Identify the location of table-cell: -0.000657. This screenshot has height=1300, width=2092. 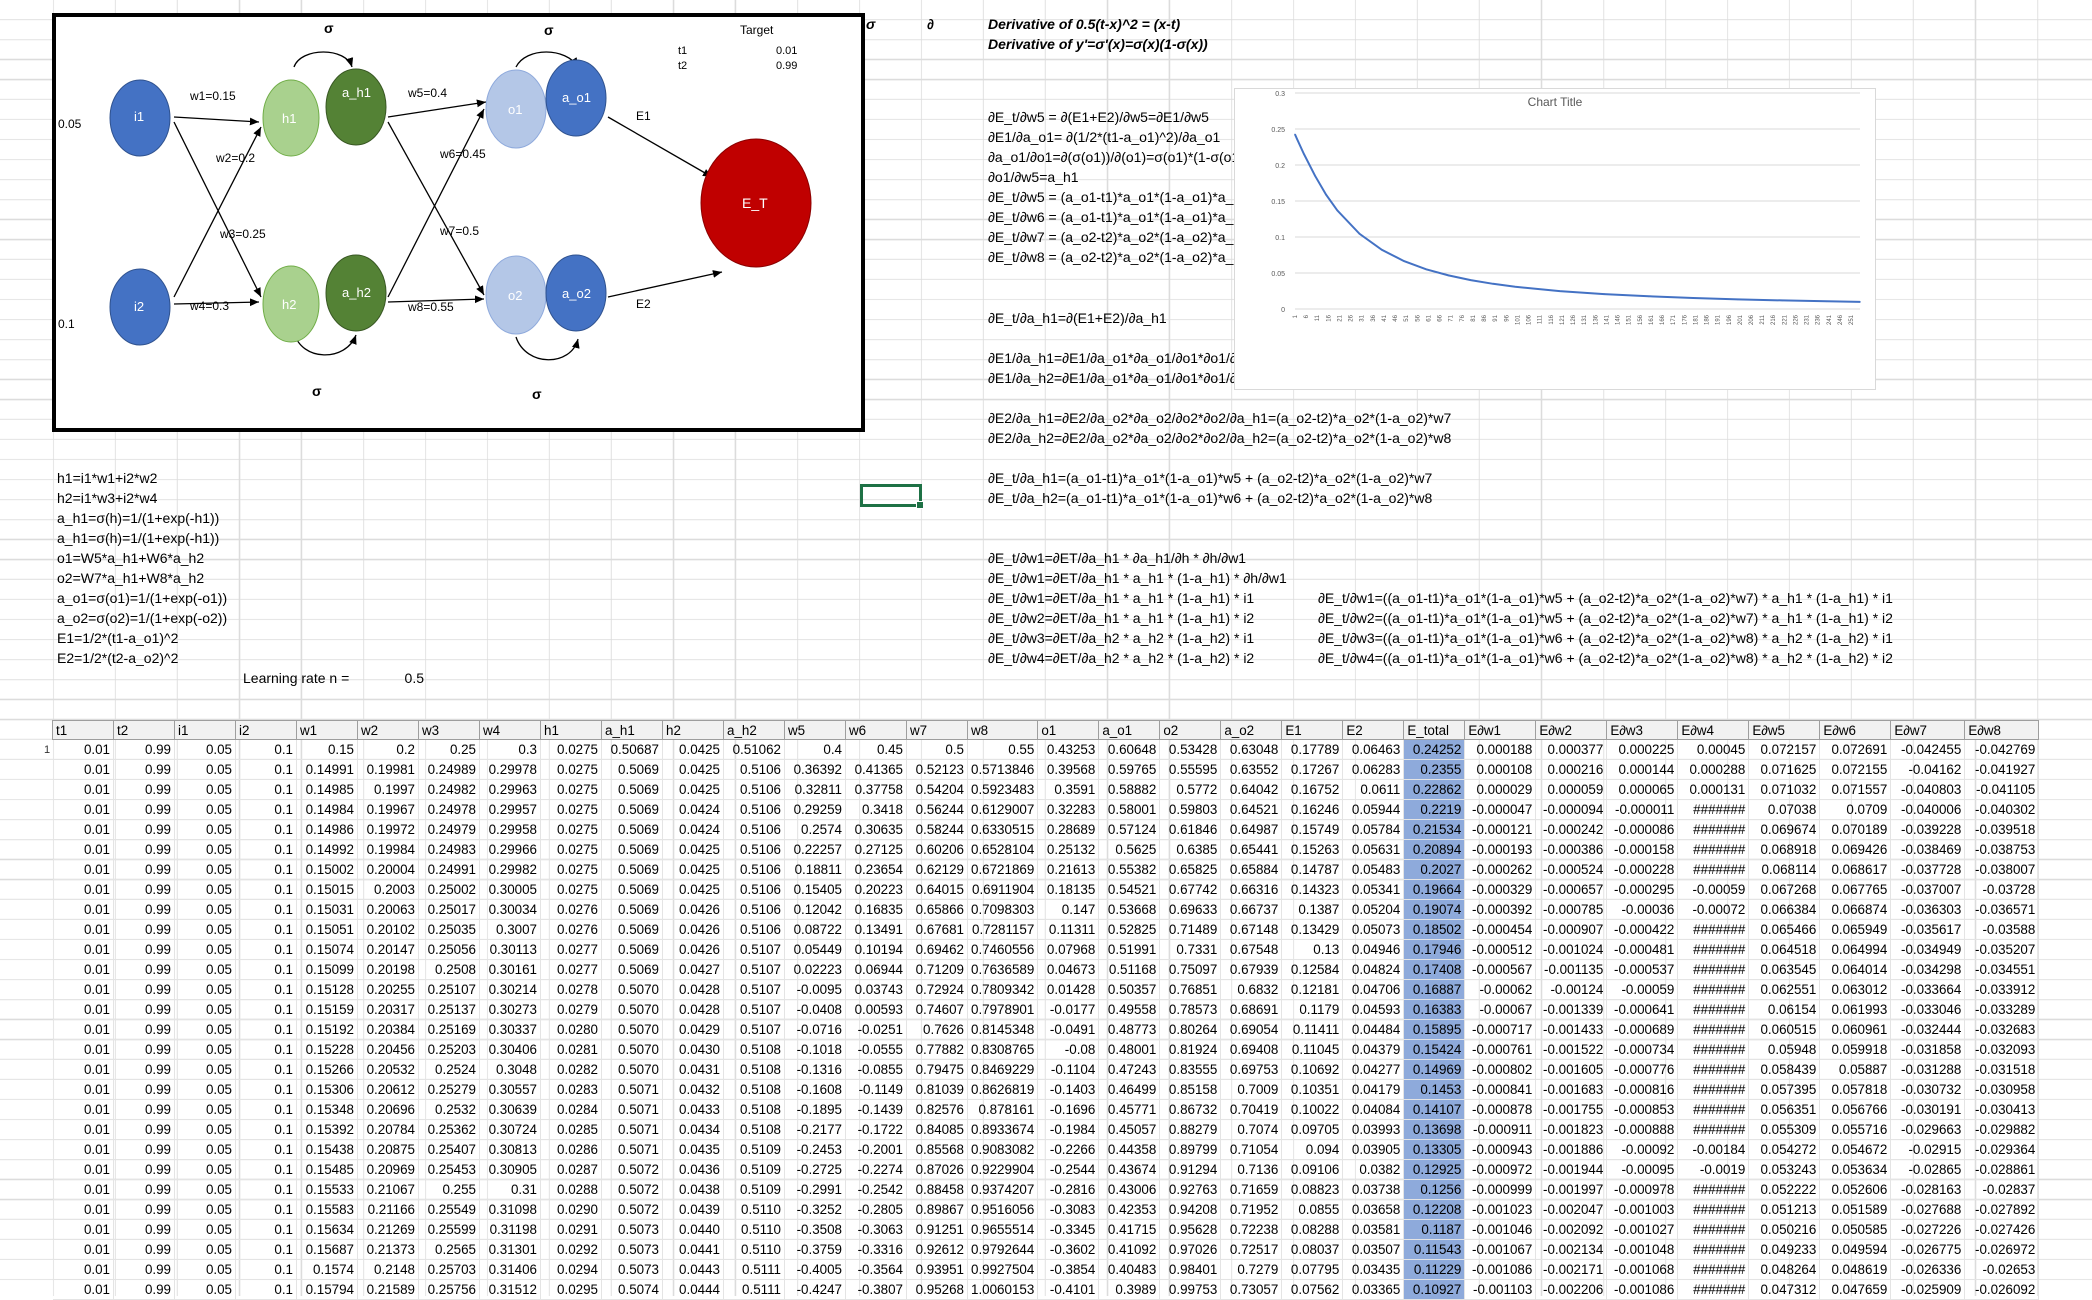
(1571, 889).